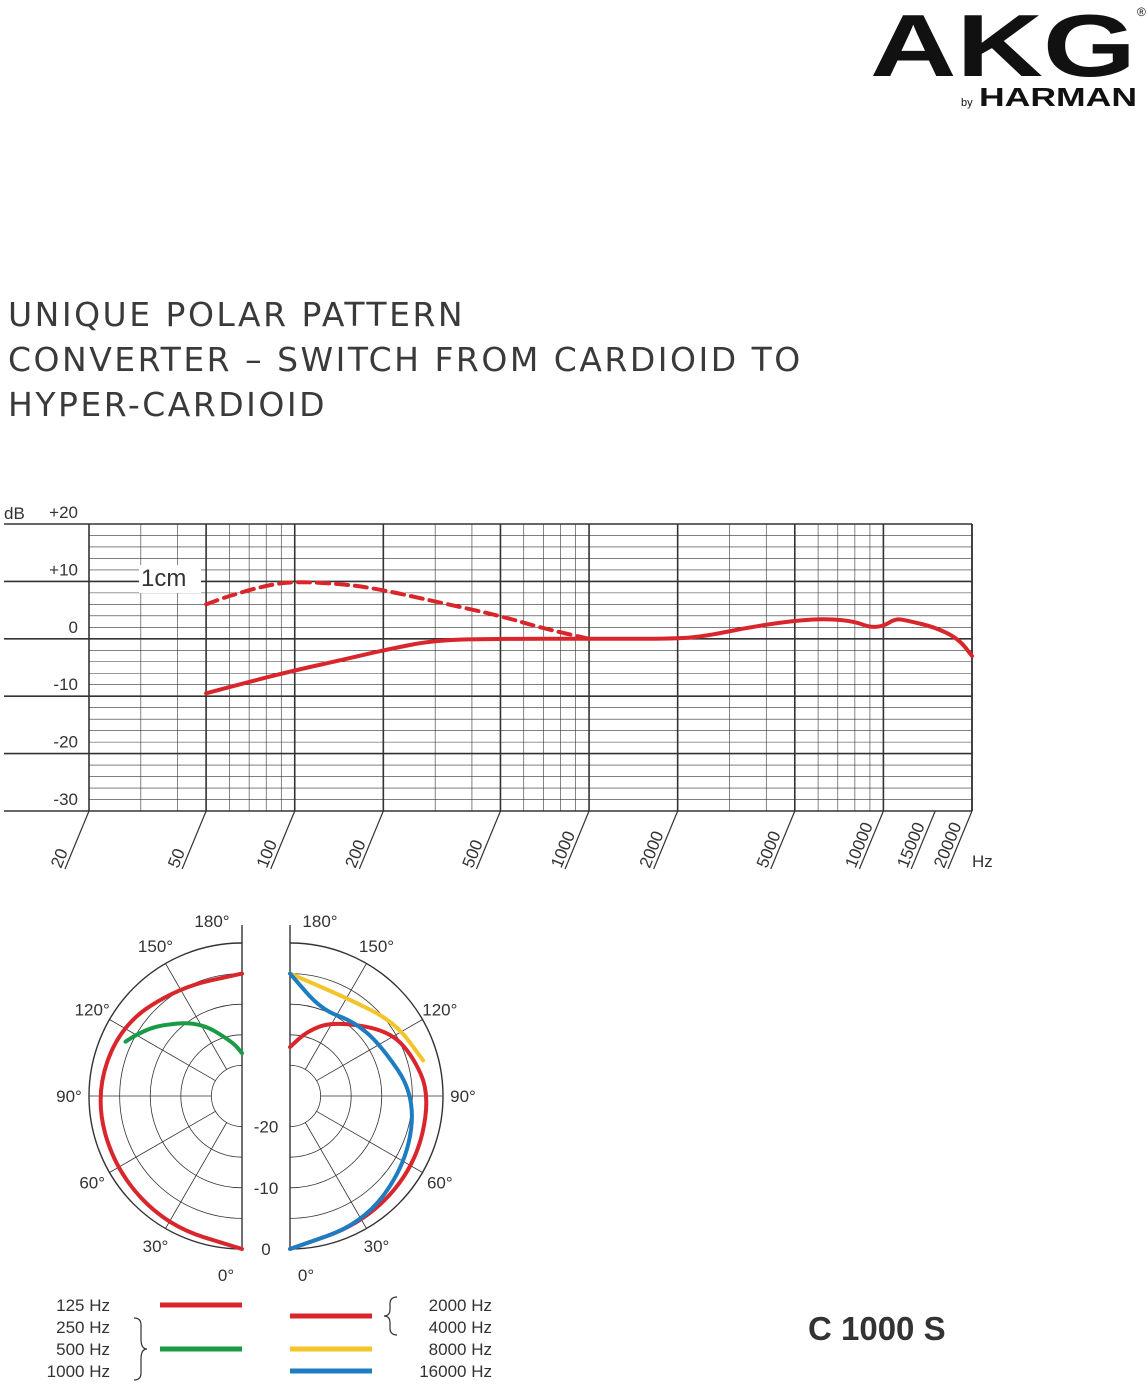 Image resolution: width=1148 pixels, height=1386 pixels. What do you see at coordinates (355, 853) in the screenshot?
I see `x-tick-label: 200` at bounding box center [355, 853].